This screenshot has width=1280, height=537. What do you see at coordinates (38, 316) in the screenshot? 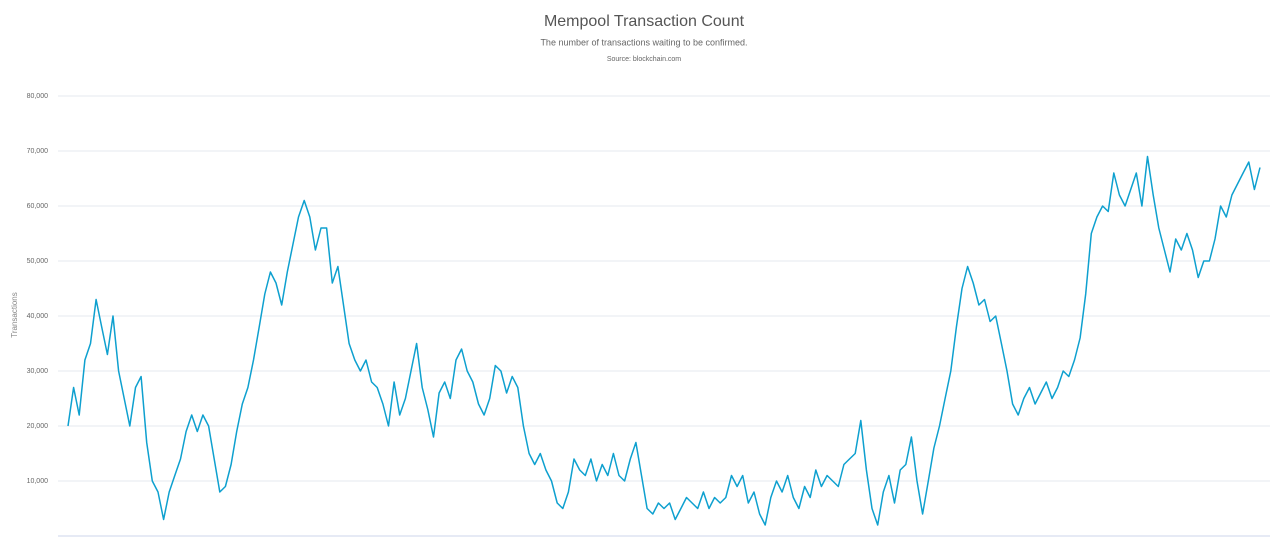
I see `y-tick-label: 40,000` at bounding box center [38, 316].